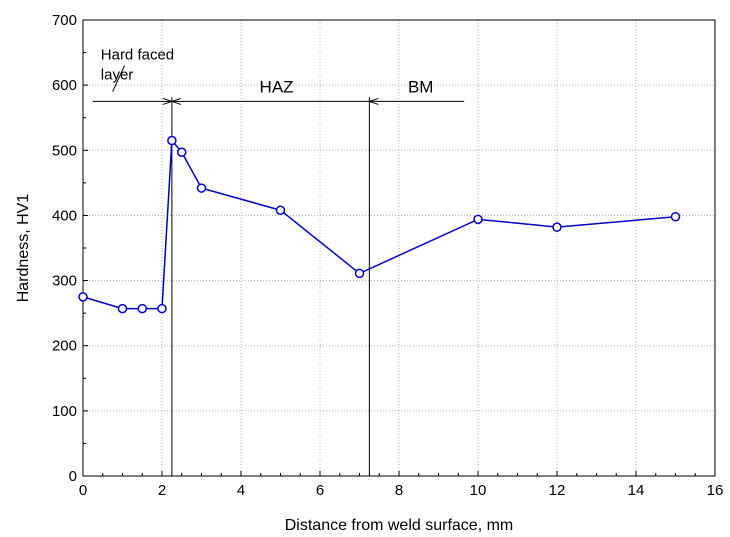 Image resolution: width=730 pixels, height=537 pixels. Describe the element at coordinates (421, 86) in the screenshot. I see `bm-label: BM` at that location.